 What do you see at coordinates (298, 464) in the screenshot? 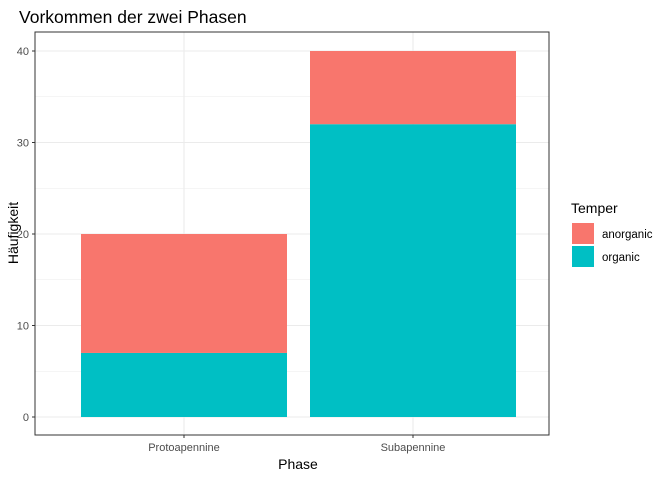
I see `x-axis-title: Phase` at bounding box center [298, 464].